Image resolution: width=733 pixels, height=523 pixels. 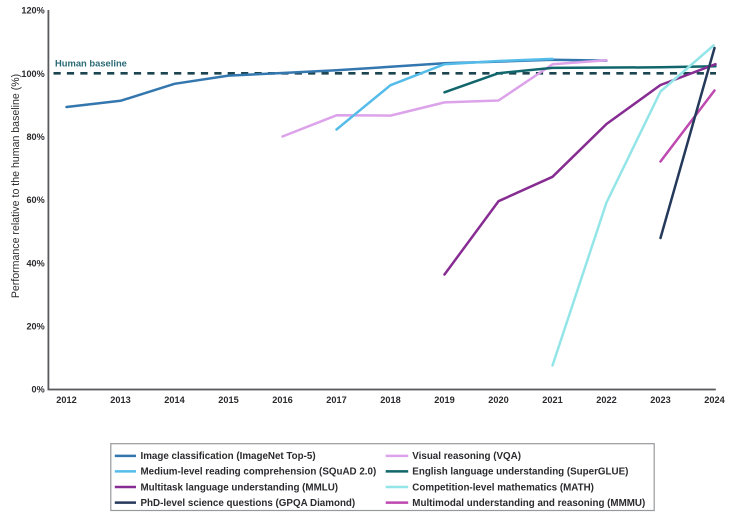 I want to click on svg-text: 20%, so click(x=35, y=326).